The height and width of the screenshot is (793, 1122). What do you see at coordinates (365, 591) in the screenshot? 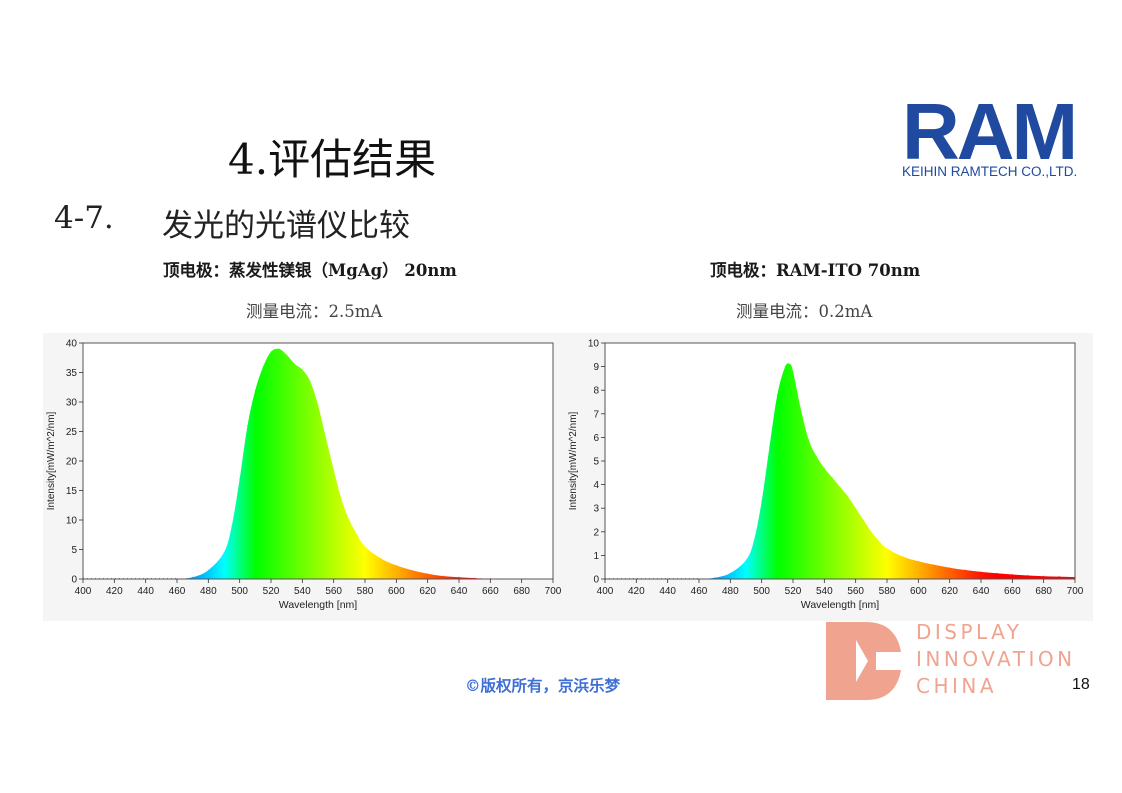
I see `x-tick-label: 580` at bounding box center [365, 591].